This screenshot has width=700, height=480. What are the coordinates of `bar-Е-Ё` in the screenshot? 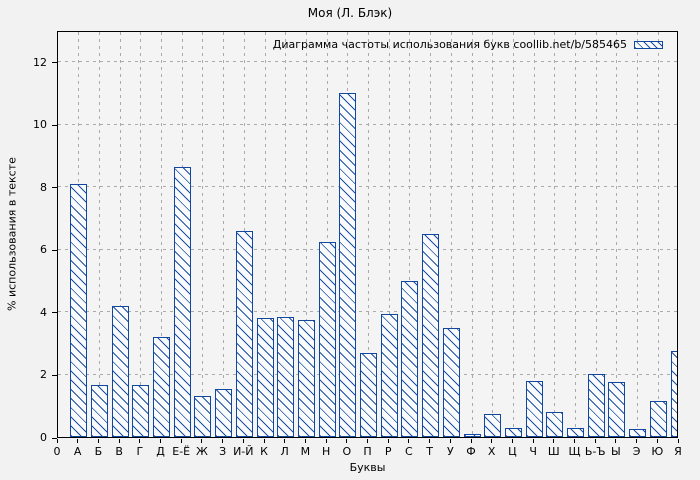 It's located at (182, 301).